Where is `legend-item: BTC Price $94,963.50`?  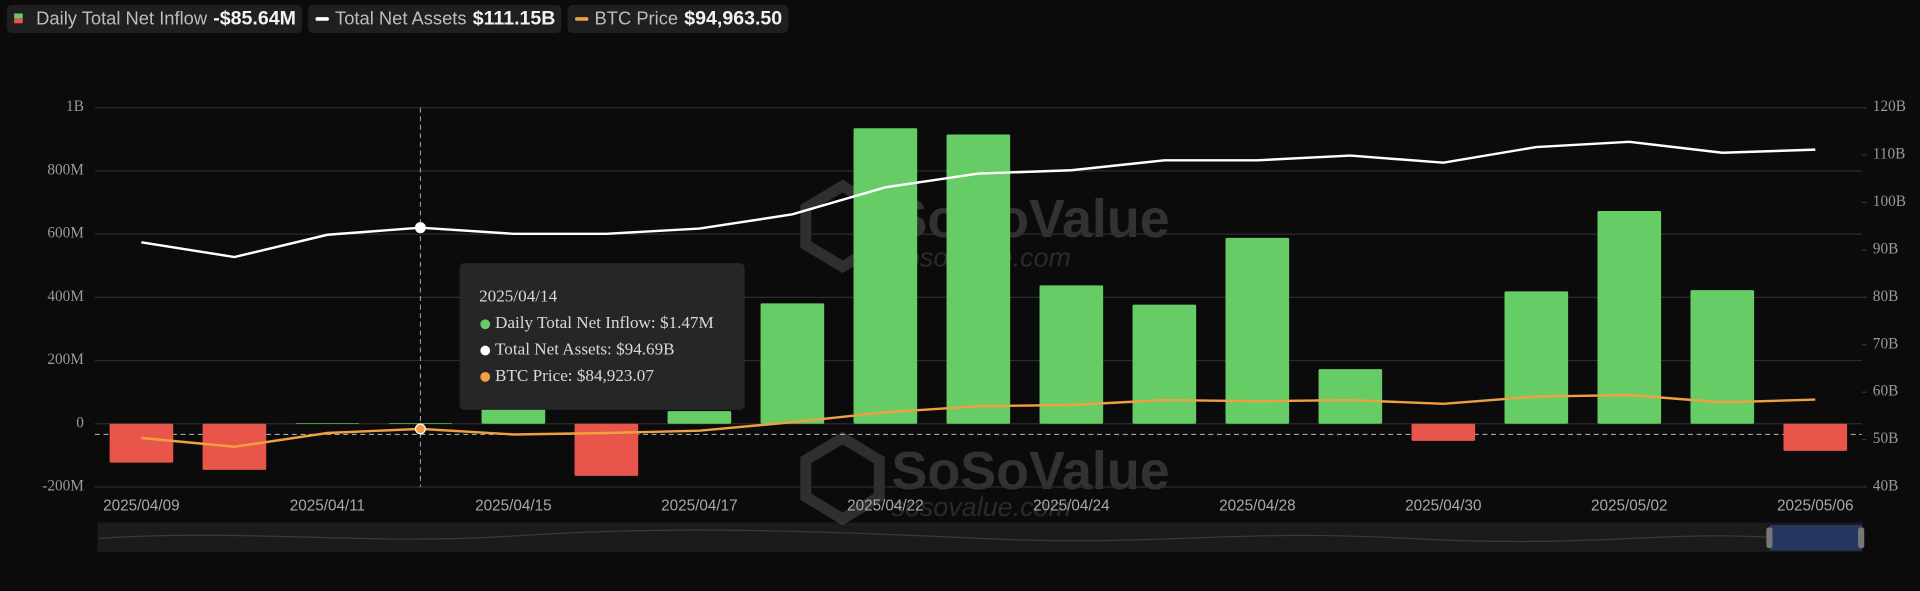 legend-item: BTC Price $94,963.50 is located at coordinates (678, 19).